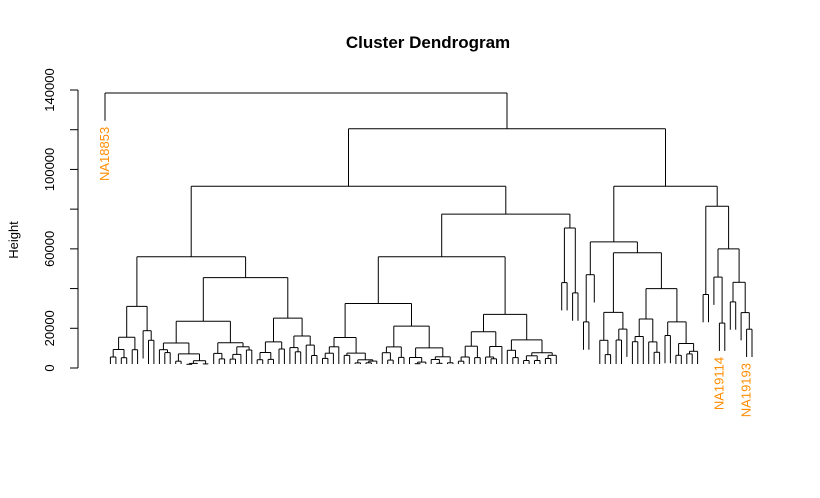 This screenshot has height=498, width=820. Describe the element at coordinates (104, 154) in the screenshot. I see `leaf-label: NA18853` at that location.